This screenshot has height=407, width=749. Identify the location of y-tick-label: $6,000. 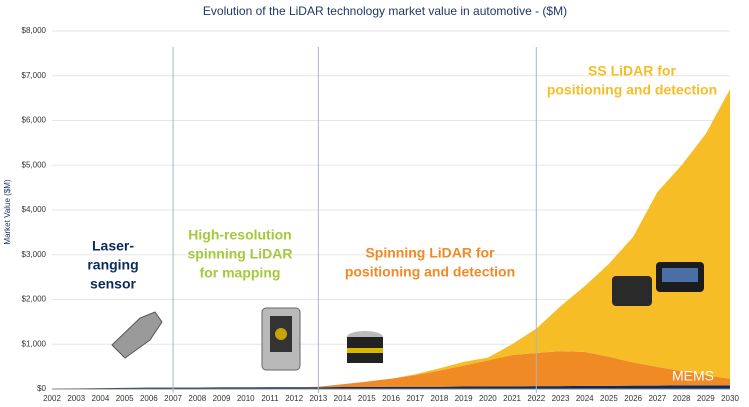
(34, 120).